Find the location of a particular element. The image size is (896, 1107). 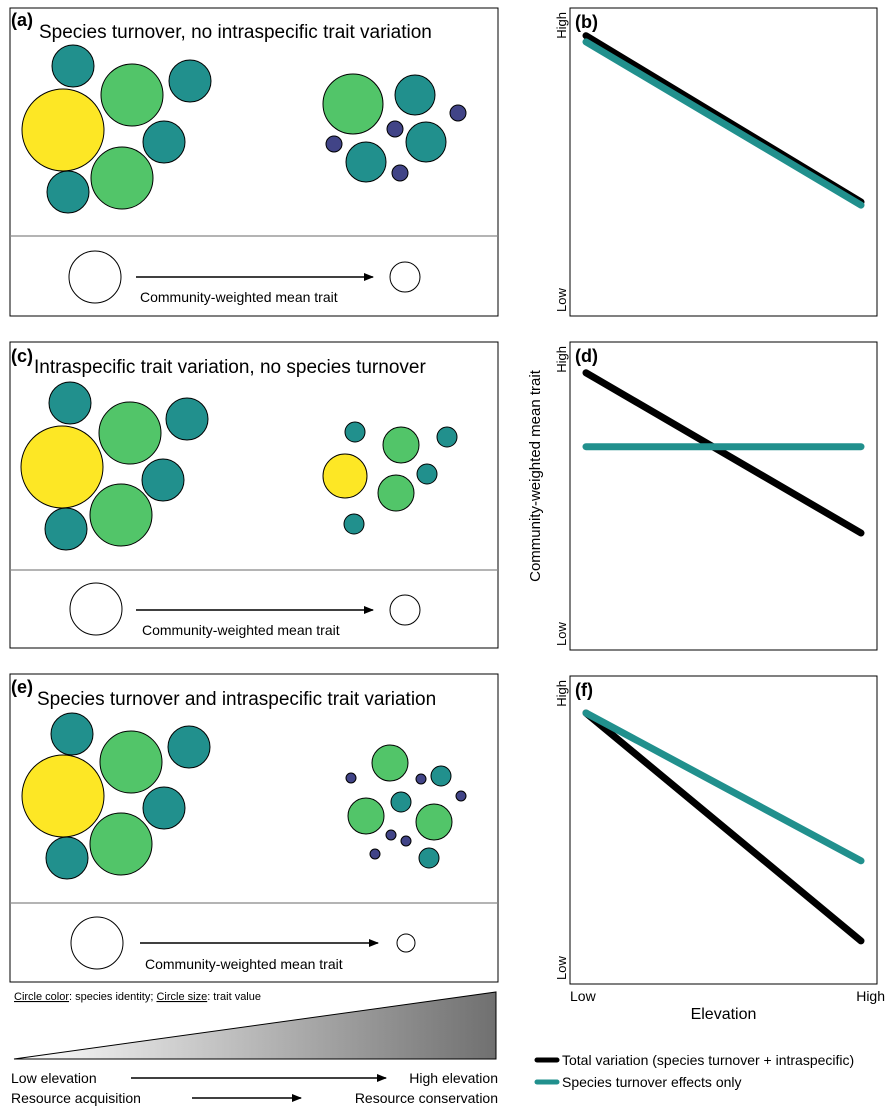

chart-d-y-tick-high: High is located at coordinates (561, 359).